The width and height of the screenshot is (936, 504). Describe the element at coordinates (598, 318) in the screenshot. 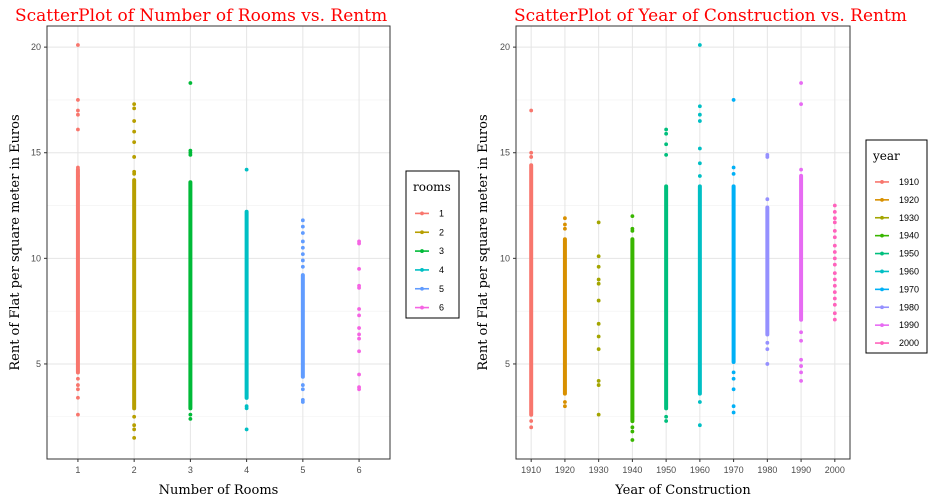

I see `series-1930` at that location.